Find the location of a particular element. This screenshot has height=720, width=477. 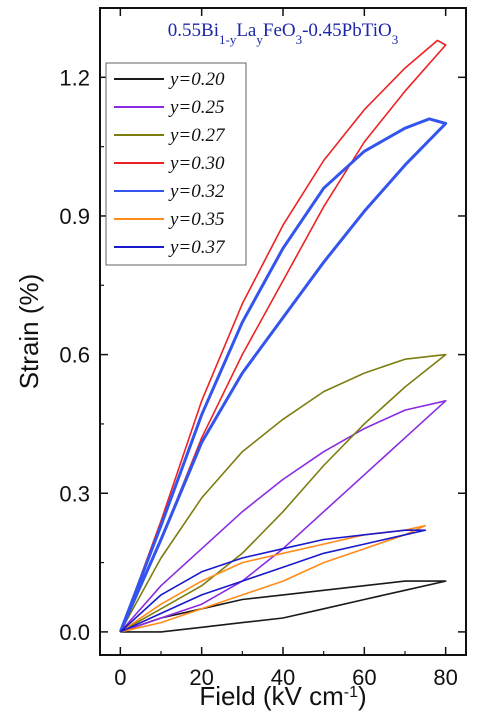

x-axis-label: Field (kV cm-1) is located at coordinates (282, 696).